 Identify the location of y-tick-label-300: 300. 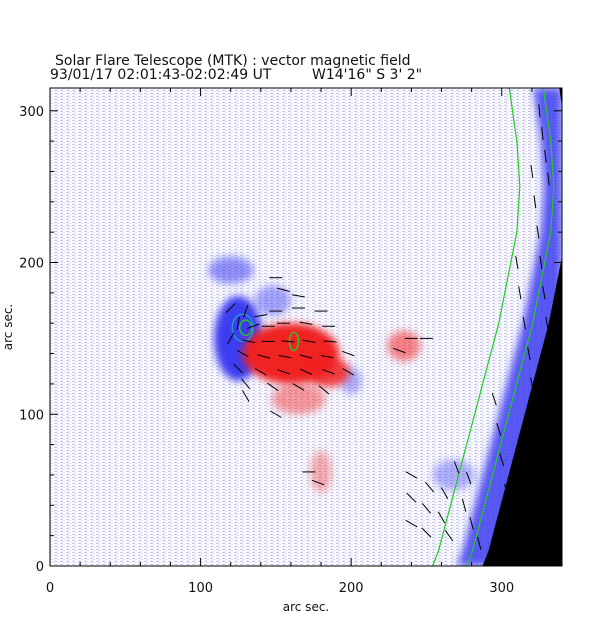
(31, 112).